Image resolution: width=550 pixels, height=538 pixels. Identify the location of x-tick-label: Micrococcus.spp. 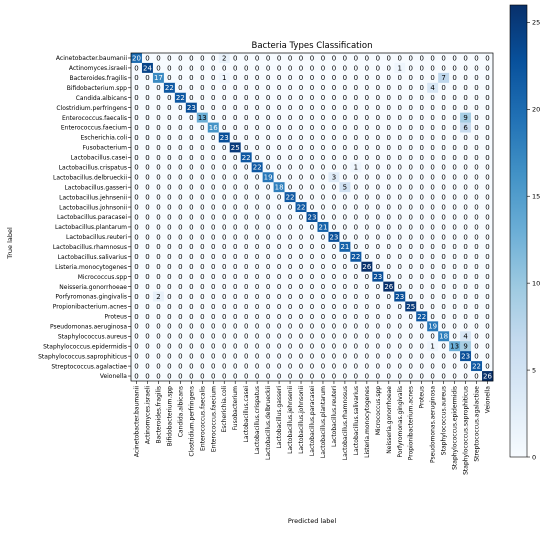
(378, 410).